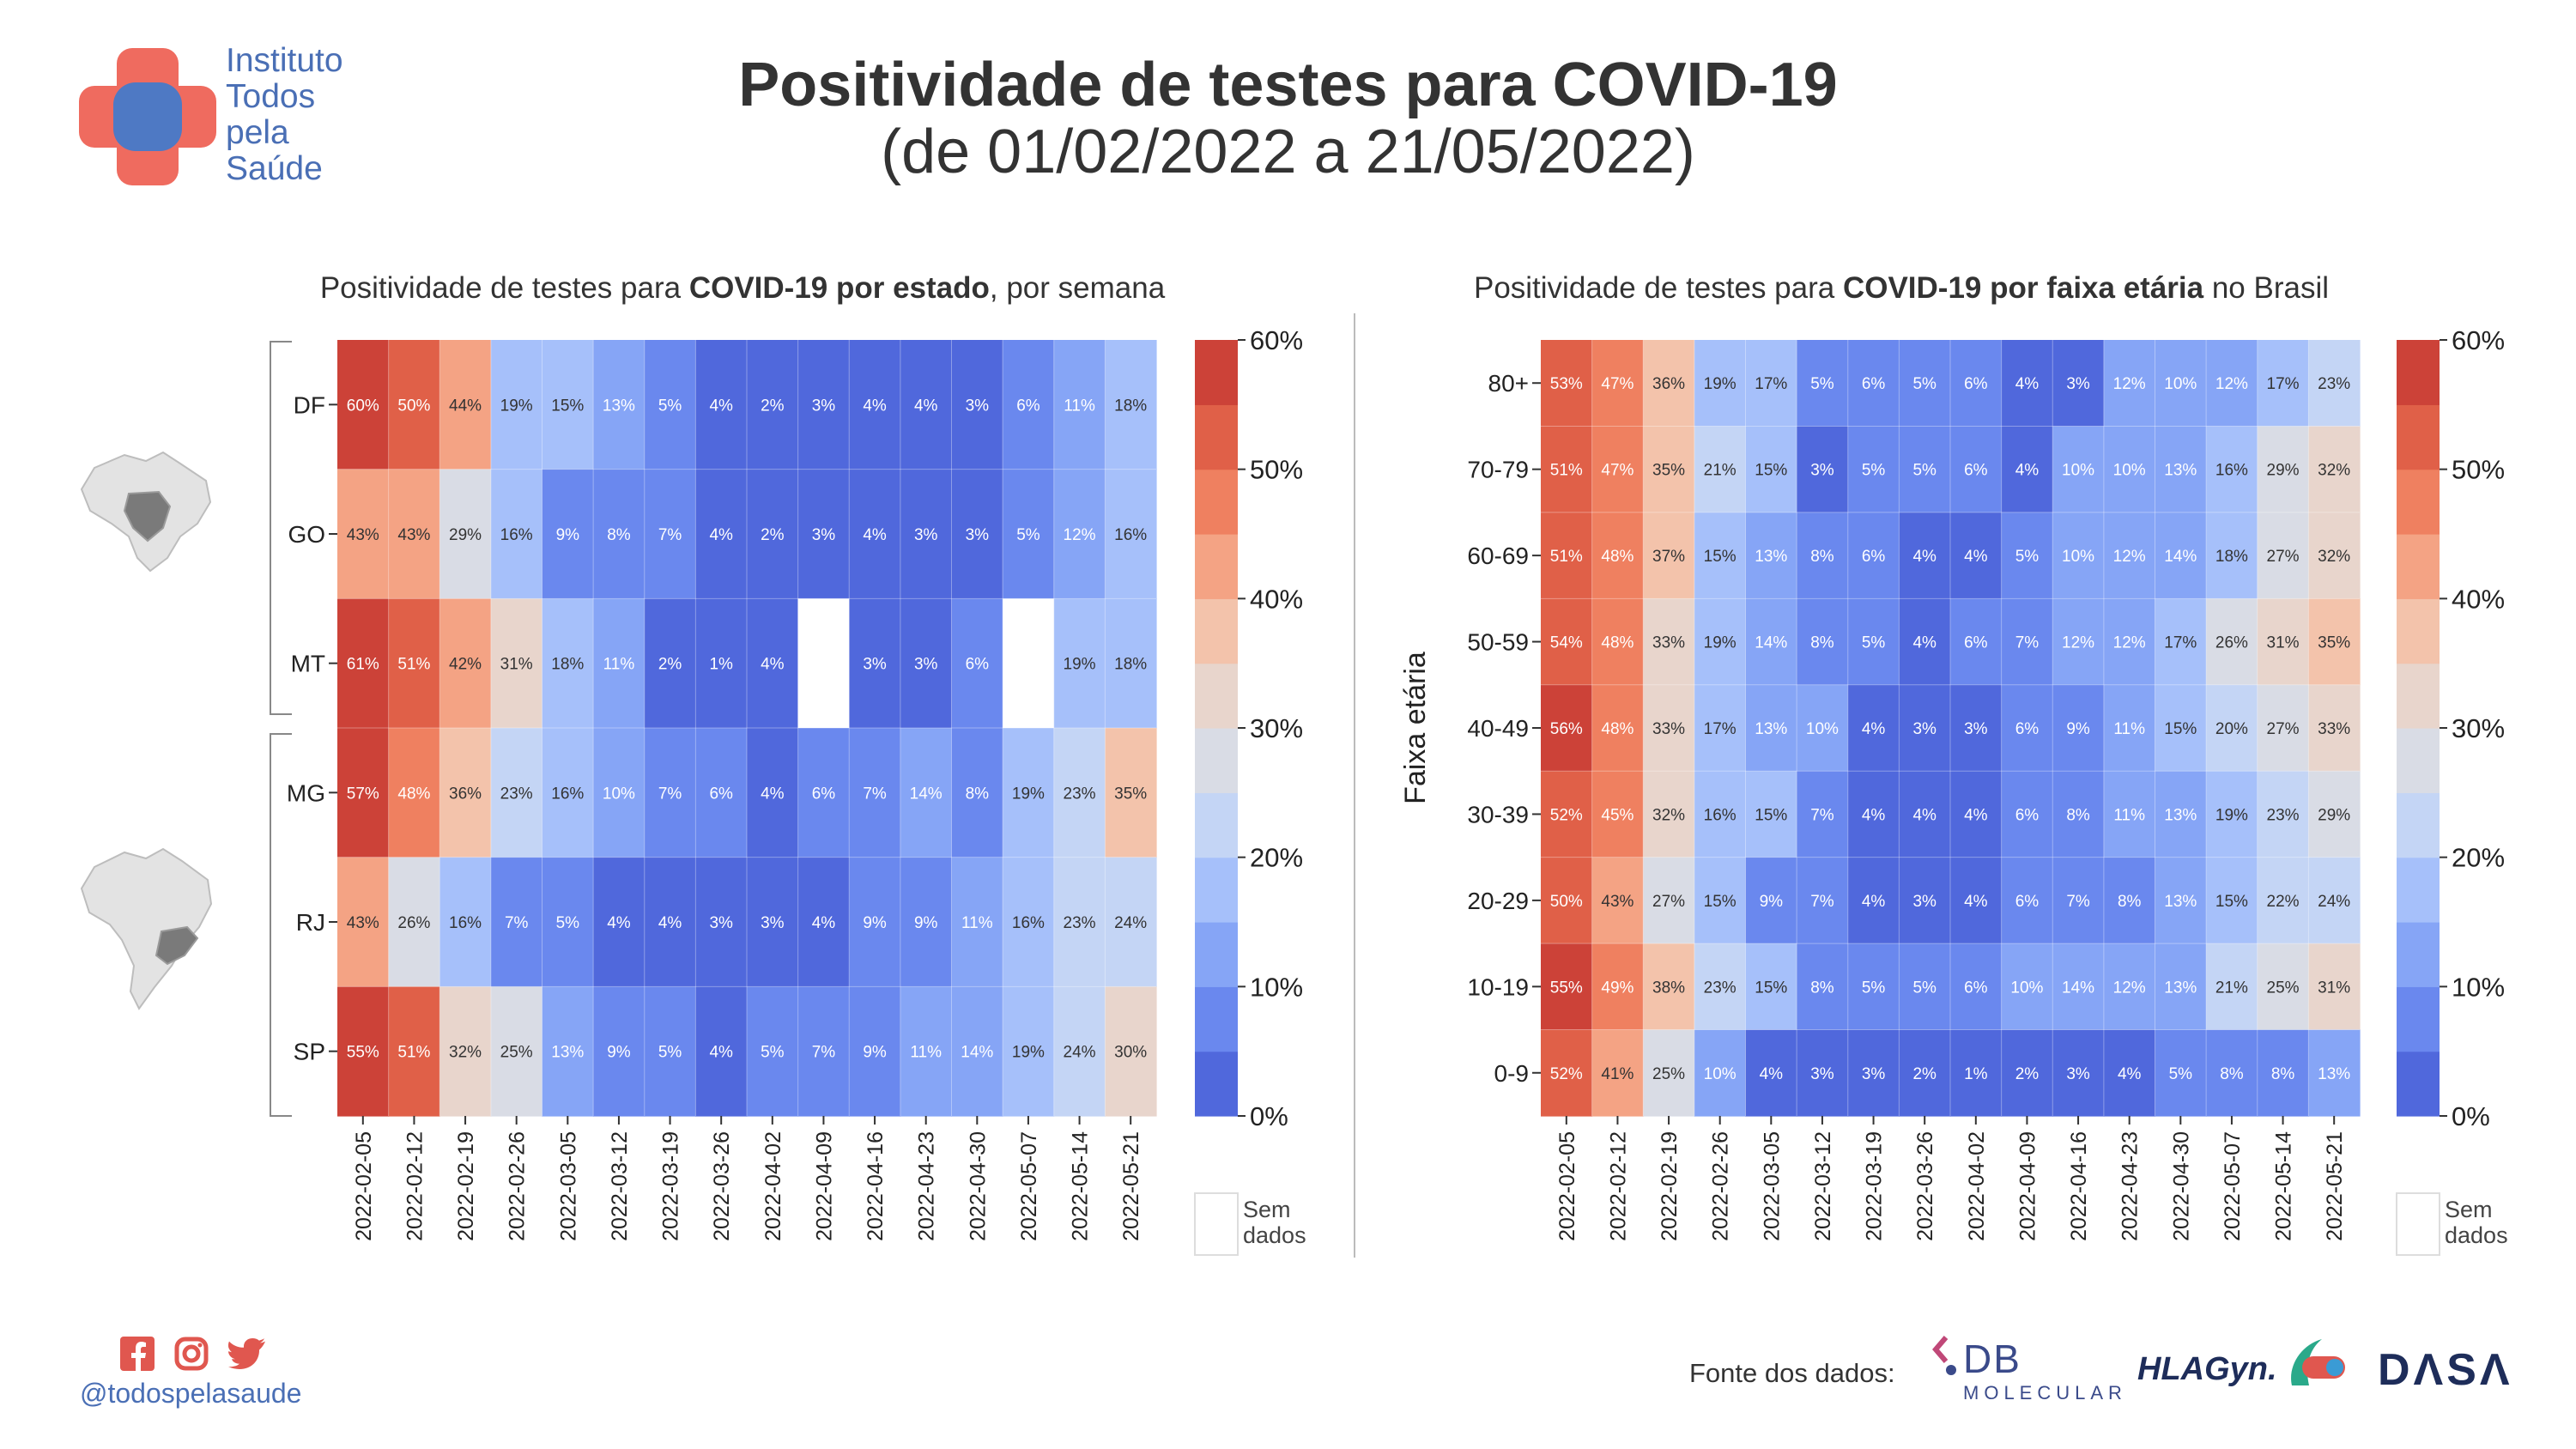  What do you see at coordinates (1028, 1053) in the screenshot?
I see `cell-label: 19%` at bounding box center [1028, 1053].